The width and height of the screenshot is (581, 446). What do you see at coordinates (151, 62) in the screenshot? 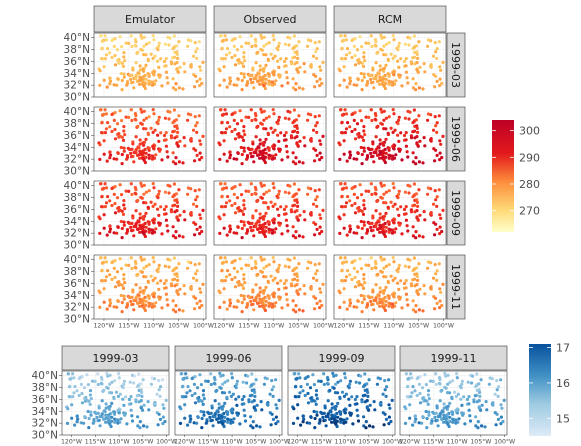
I see `top-points` at bounding box center [151, 62].